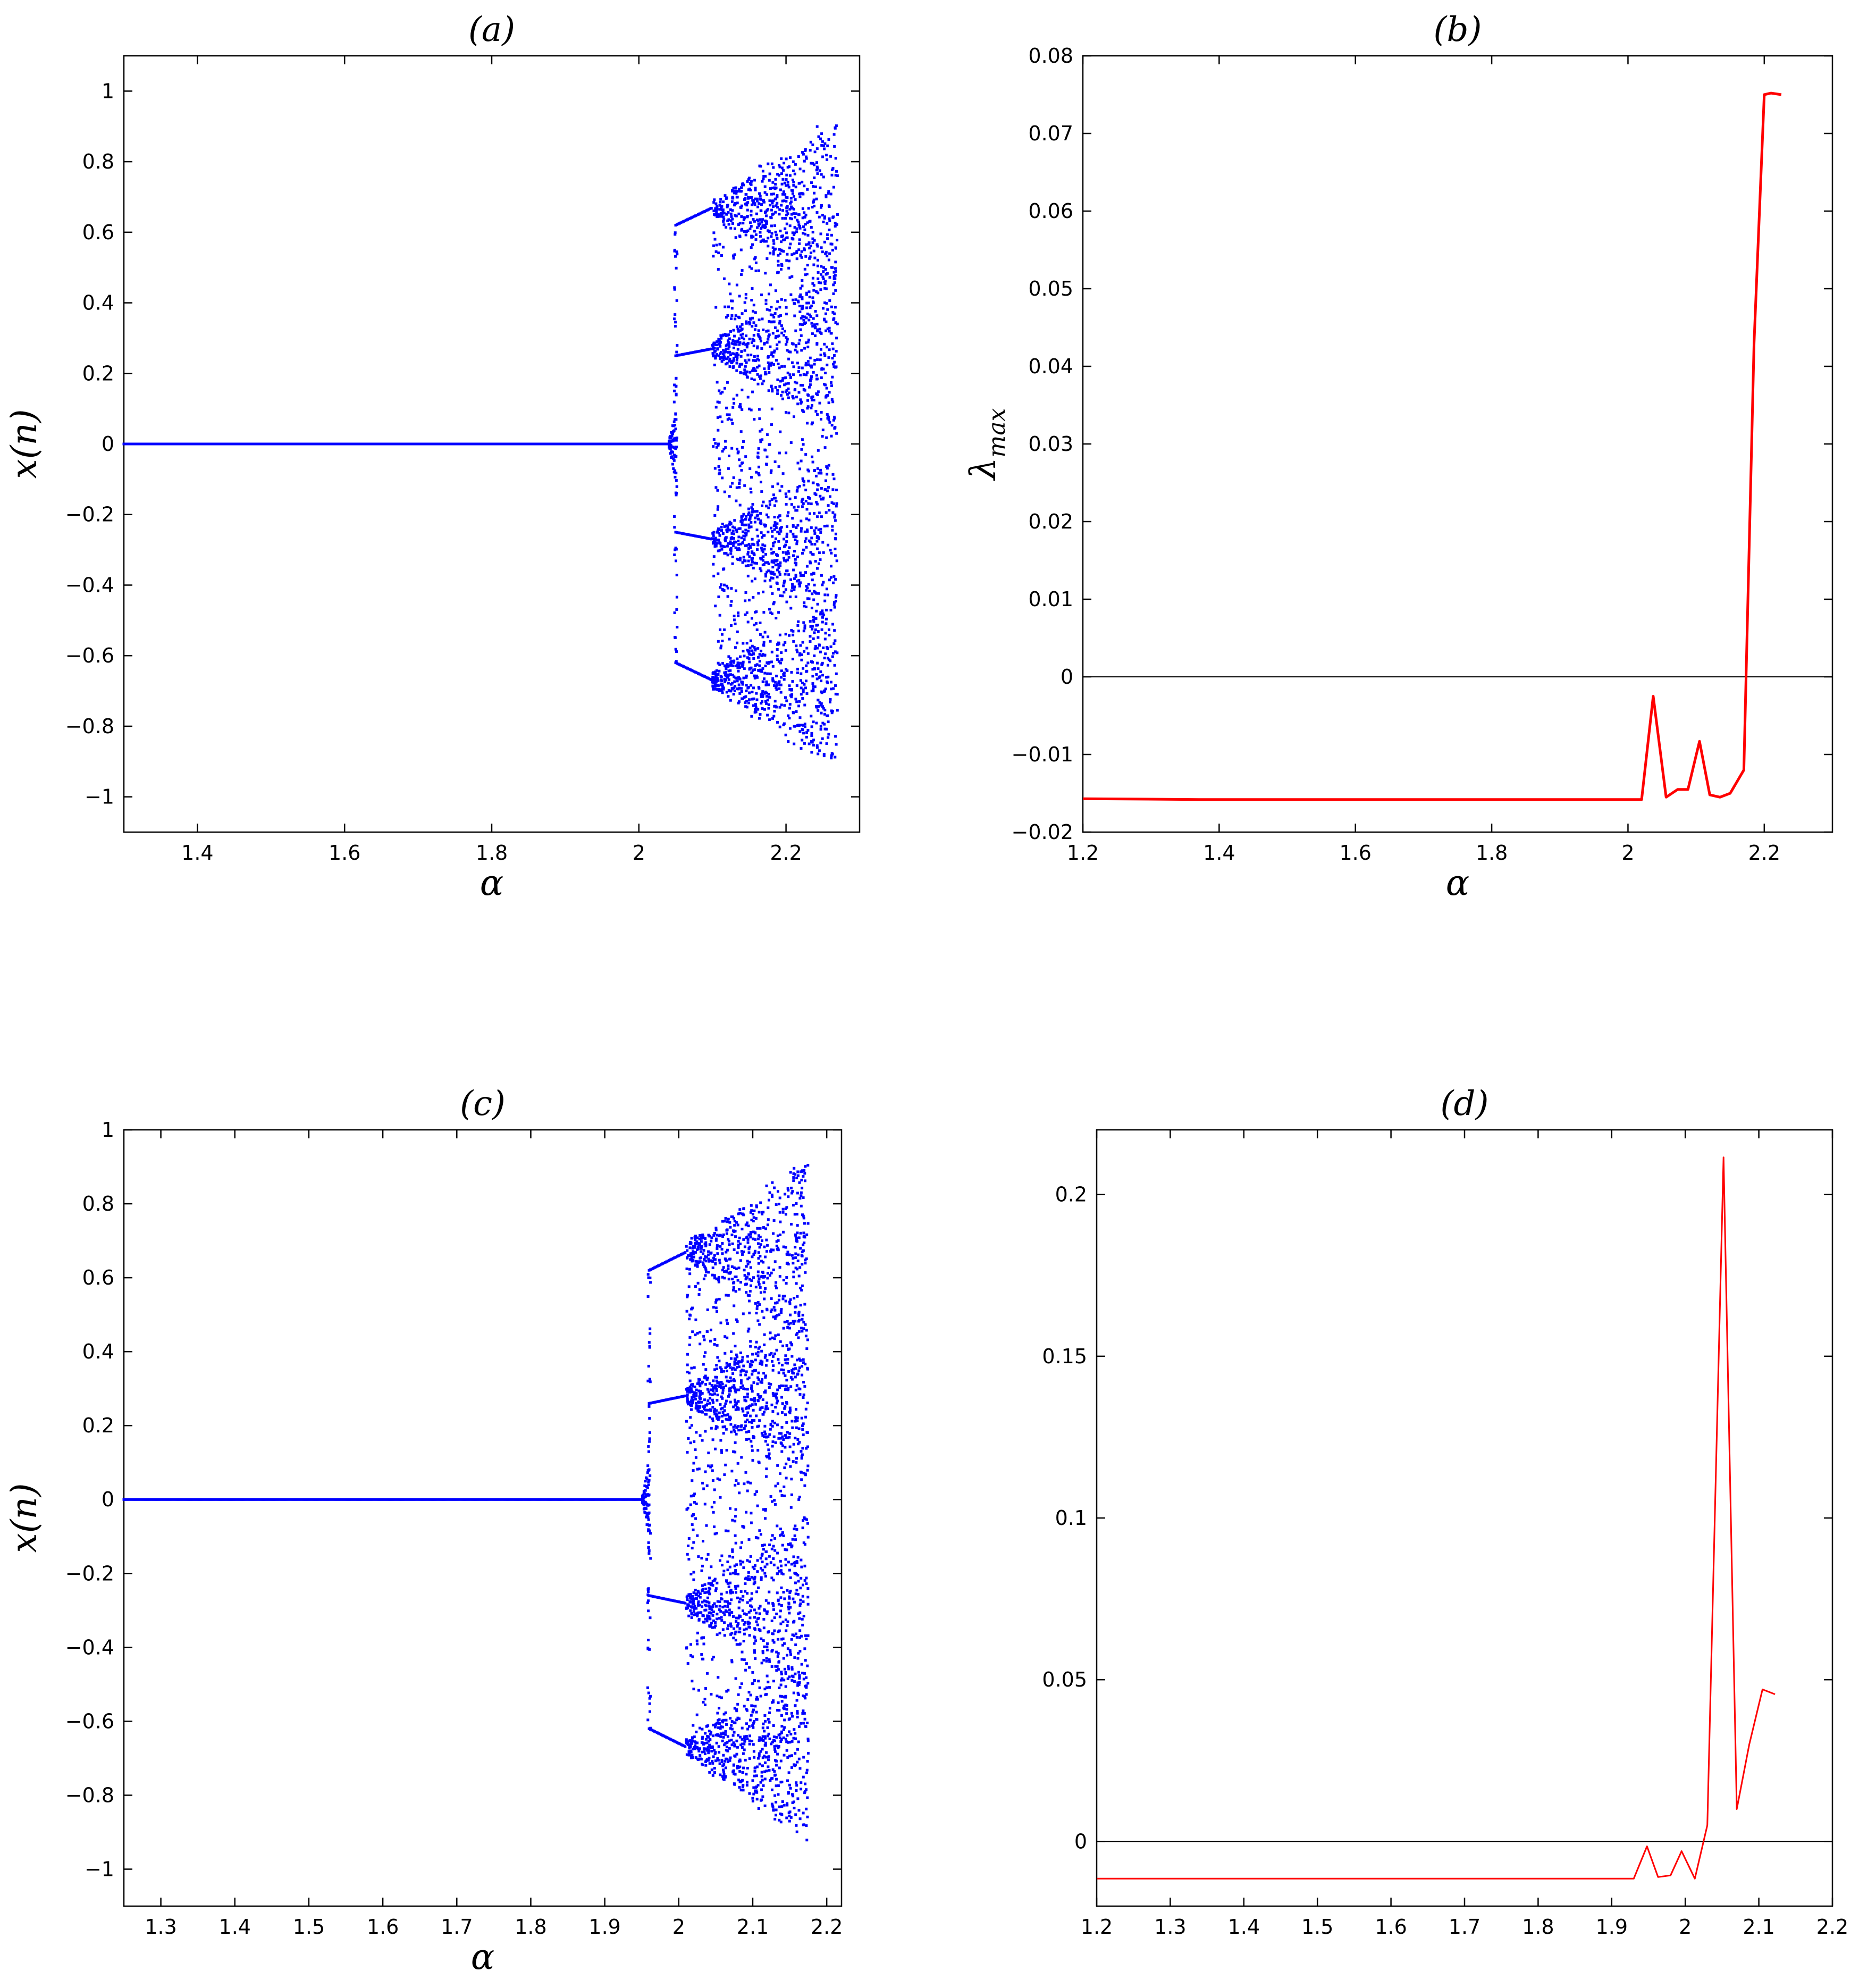 The image size is (1876, 1971). What do you see at coordinates (108, 1500) in the screenshot?
I see `y-tick-label: 0` at bounding box center [108, 1500].